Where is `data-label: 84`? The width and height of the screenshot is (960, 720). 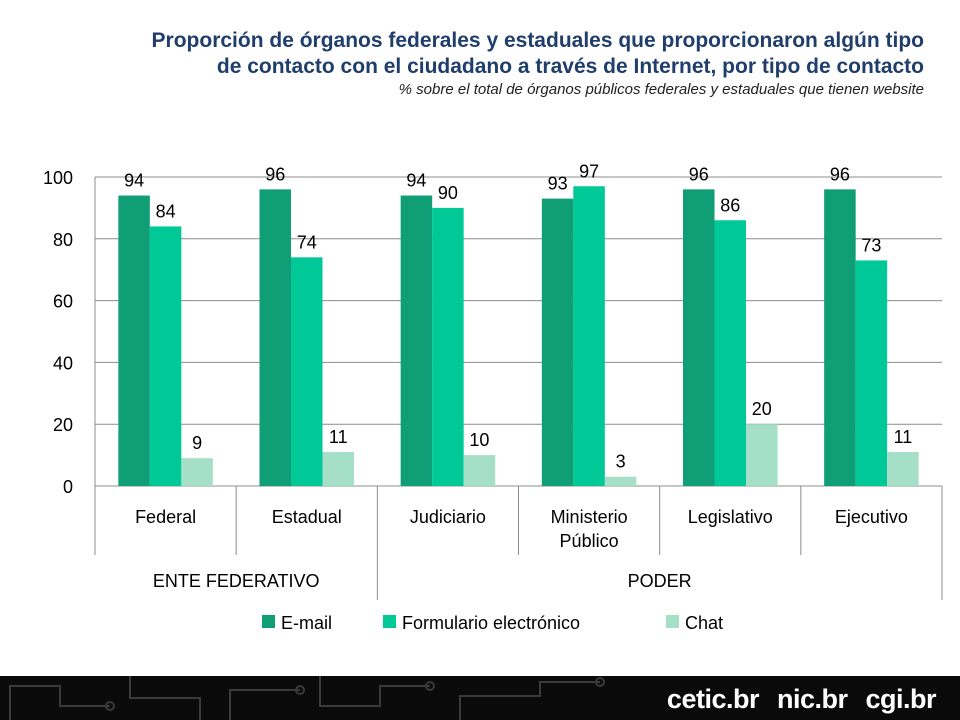 data-label: 84 is located at coordinates (166, 211).